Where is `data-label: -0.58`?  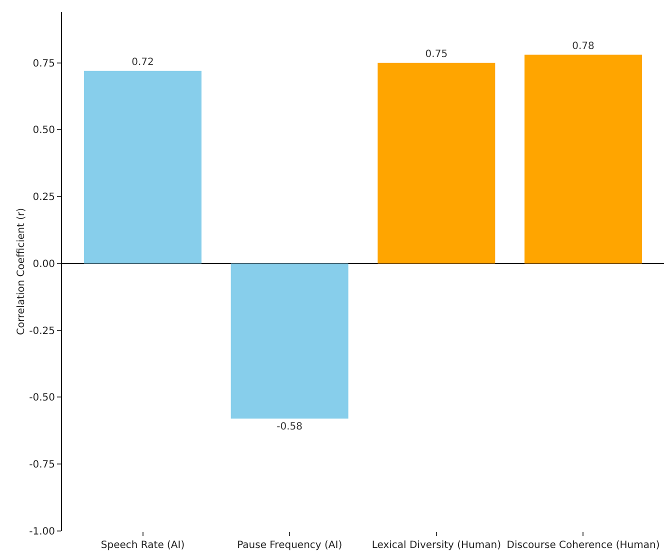 data-label: -0.58 is located at coordinates (289, 427).